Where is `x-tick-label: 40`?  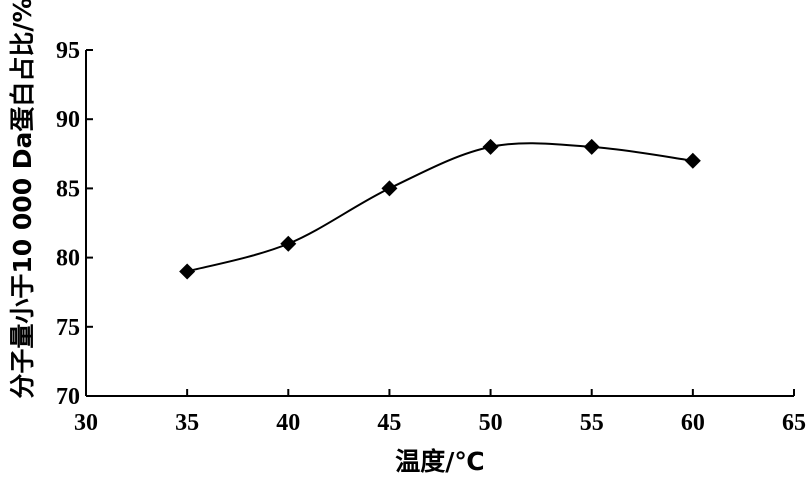 x-tick-label: 40 is located at coordinates (288, 423).